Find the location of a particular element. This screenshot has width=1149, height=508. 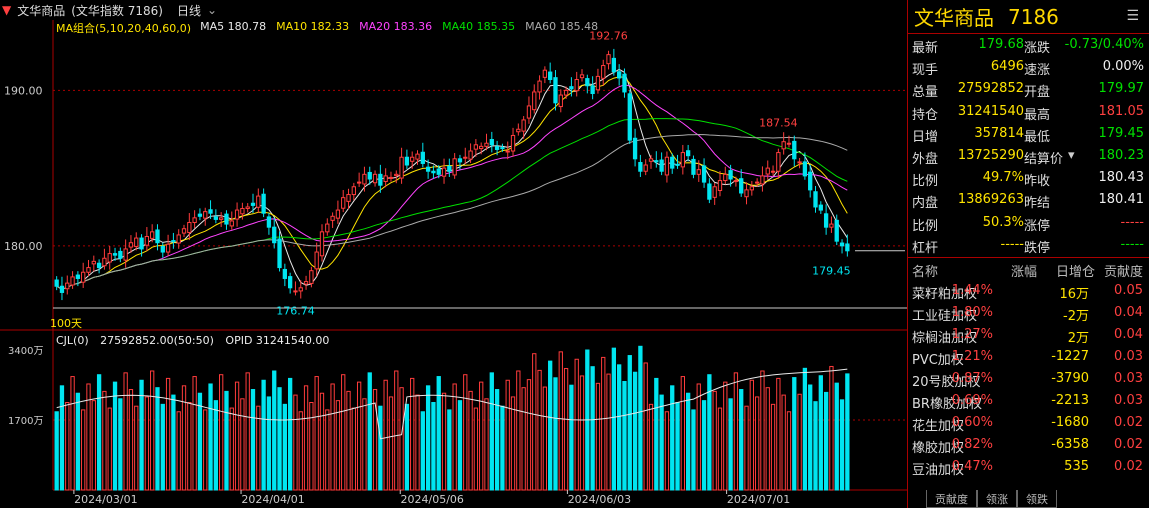

vol-value: 27592852.00(50:50) is located at coordinates (157, 340).